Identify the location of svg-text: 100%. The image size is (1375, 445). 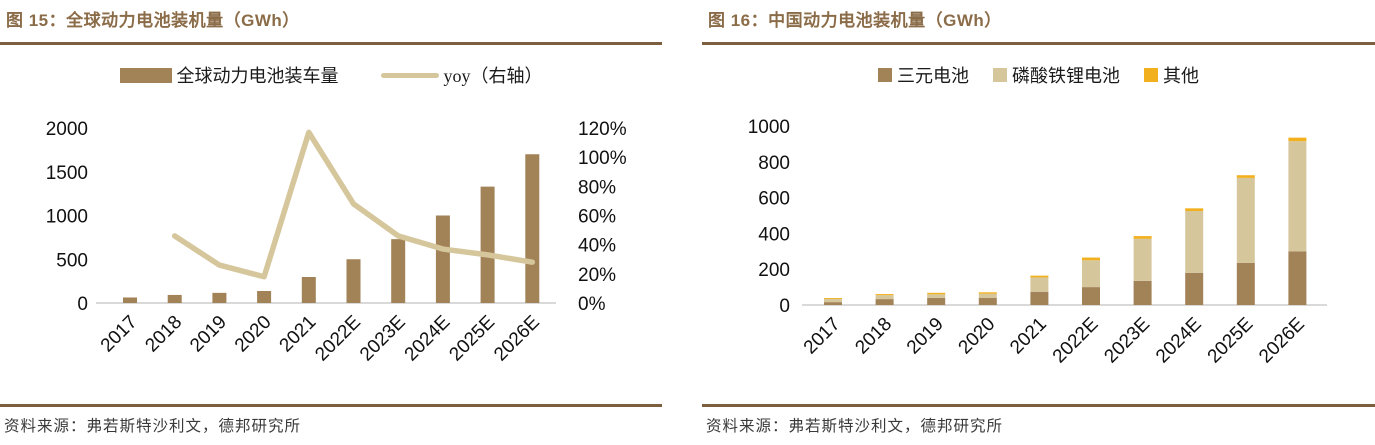
(602, 158).